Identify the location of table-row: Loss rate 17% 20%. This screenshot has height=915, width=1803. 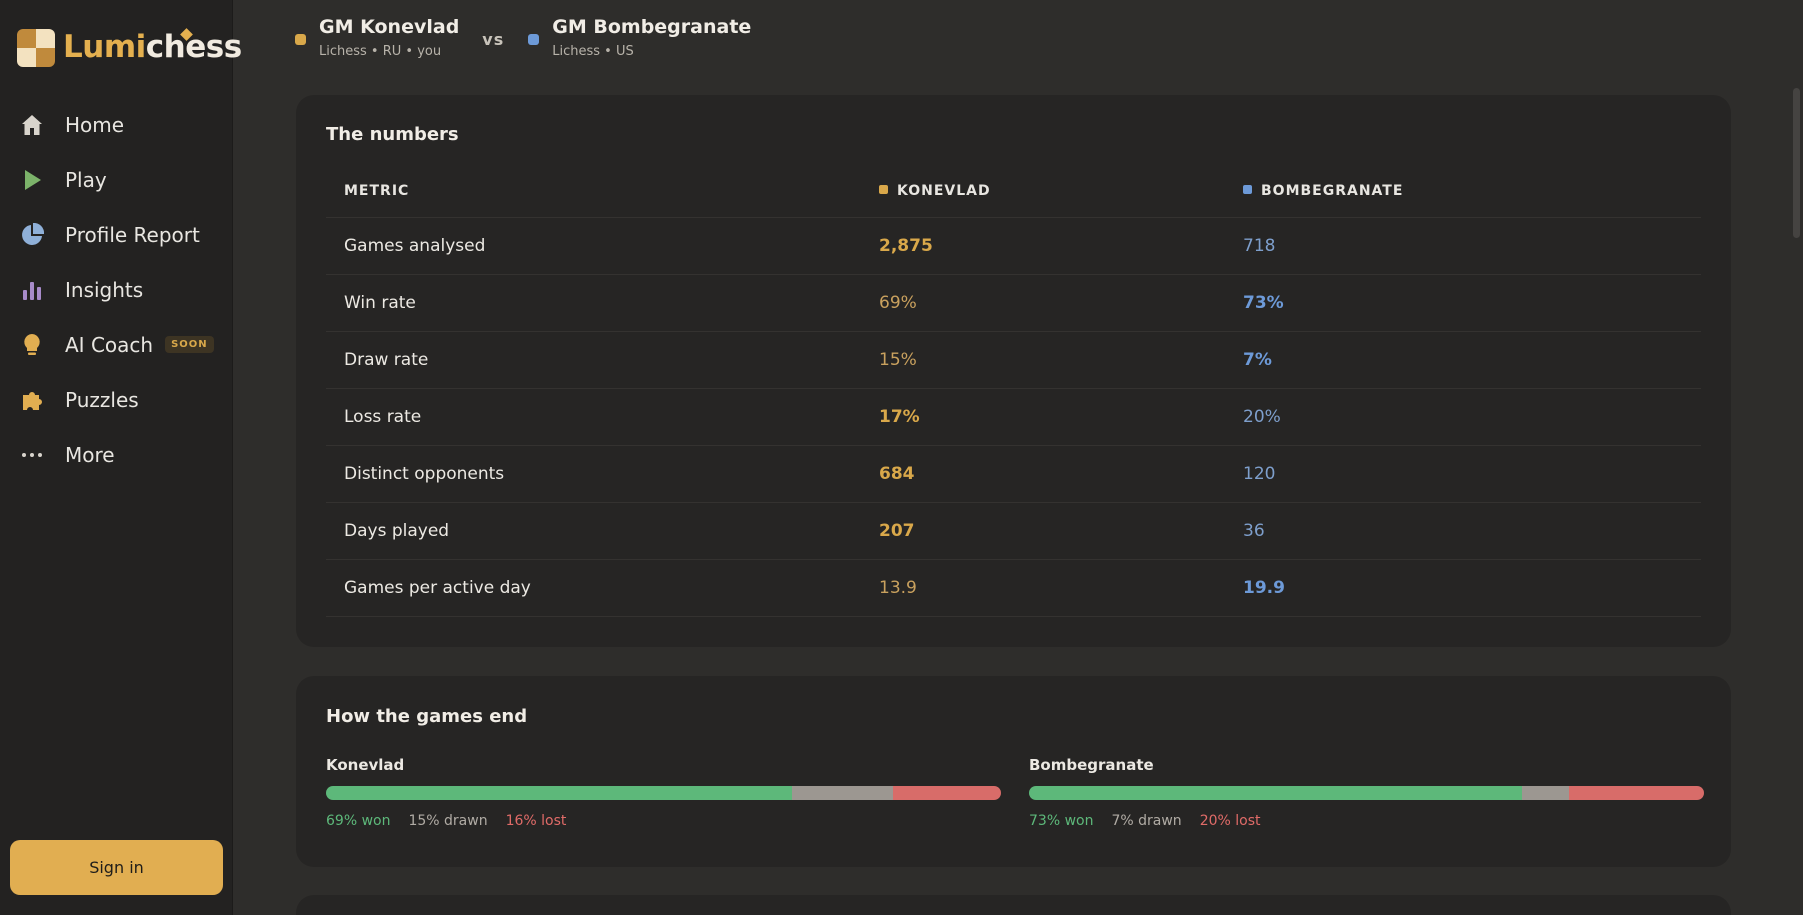
(1013, 417).